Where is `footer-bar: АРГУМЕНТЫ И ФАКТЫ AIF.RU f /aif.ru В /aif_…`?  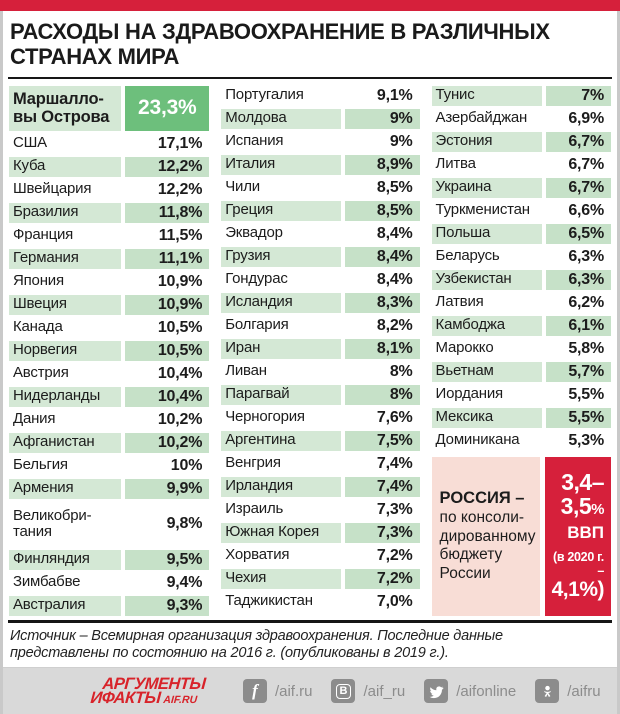
footer-bar: АРГУМЕНТЫ И ФАКТЫ AIF.RU f /aif.ru В /aif_… is located at coordinates (310, 690).